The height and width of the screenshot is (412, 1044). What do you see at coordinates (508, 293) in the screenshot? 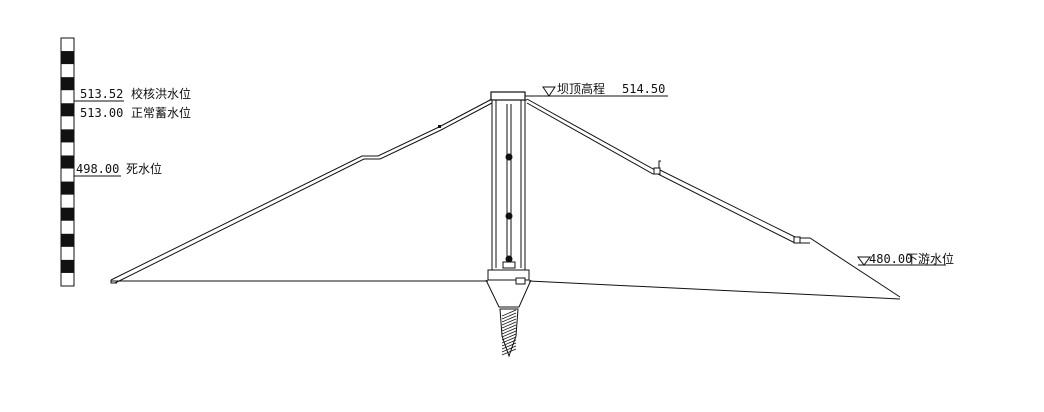
I see `cutoff-trench` at bounding box center [508, 293].